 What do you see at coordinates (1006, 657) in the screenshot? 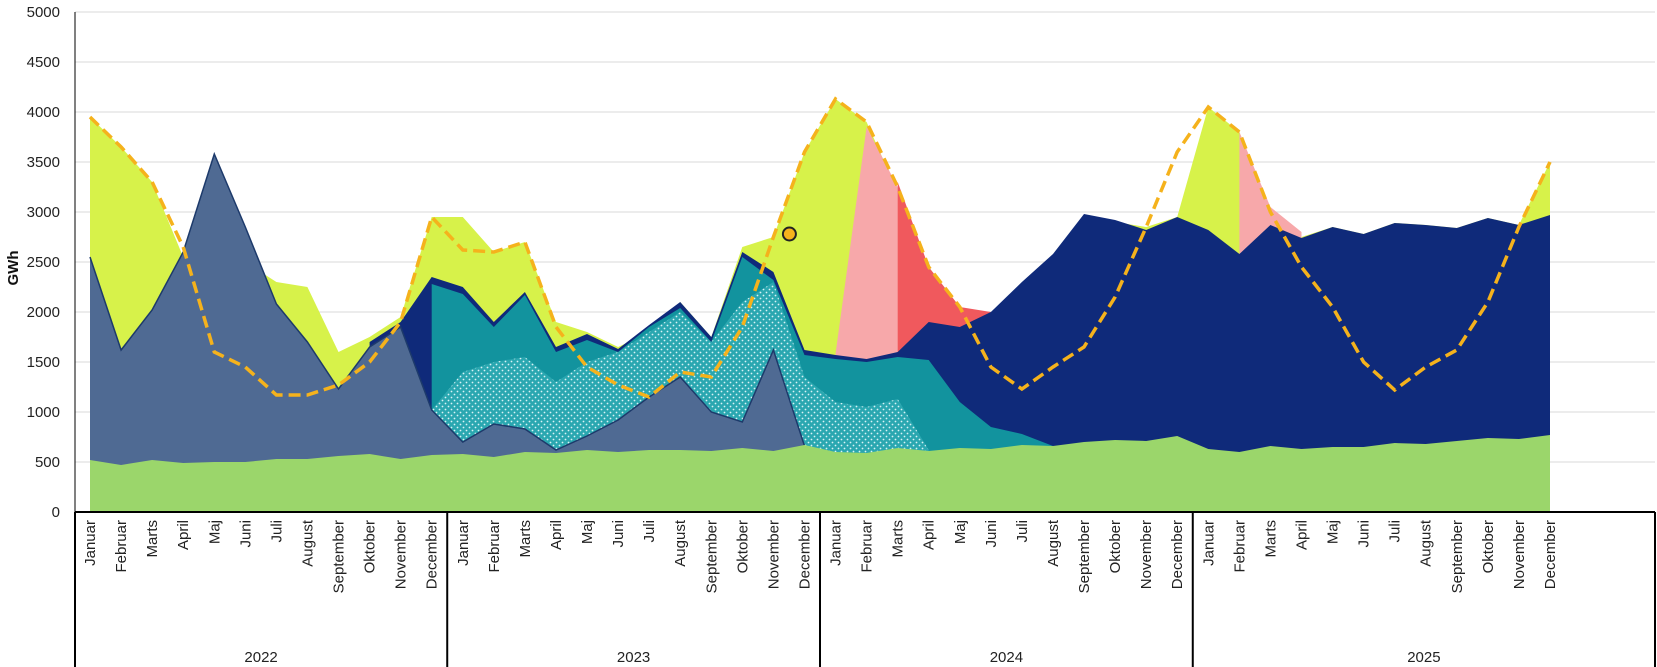
I see `year-label: 2024` at bounding box center [1006, 657].